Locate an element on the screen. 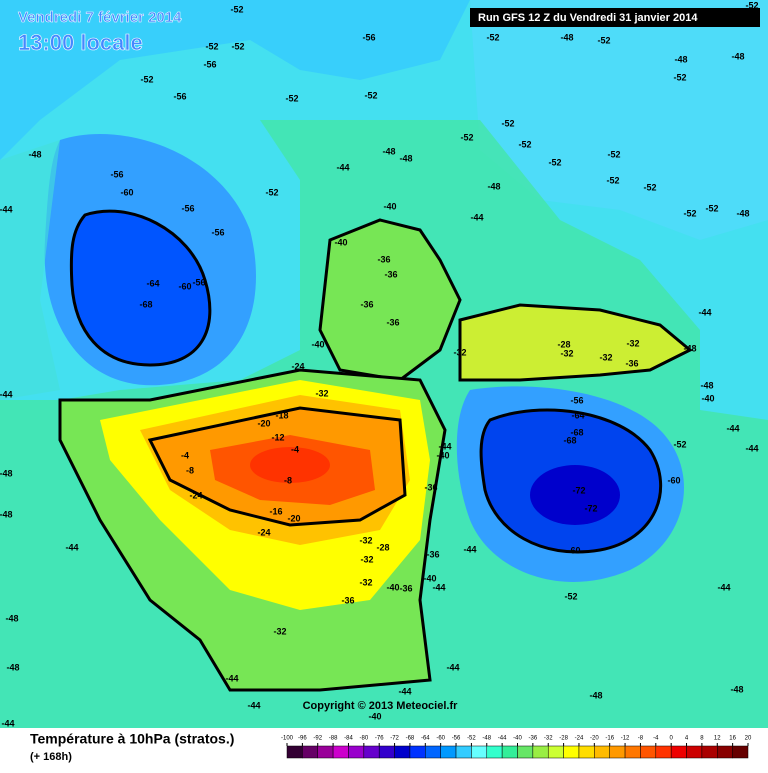 Image resolution: width=768 pixels, height=773 pixels. legend-tick-label: -40 is located at coordinates (517, 739).